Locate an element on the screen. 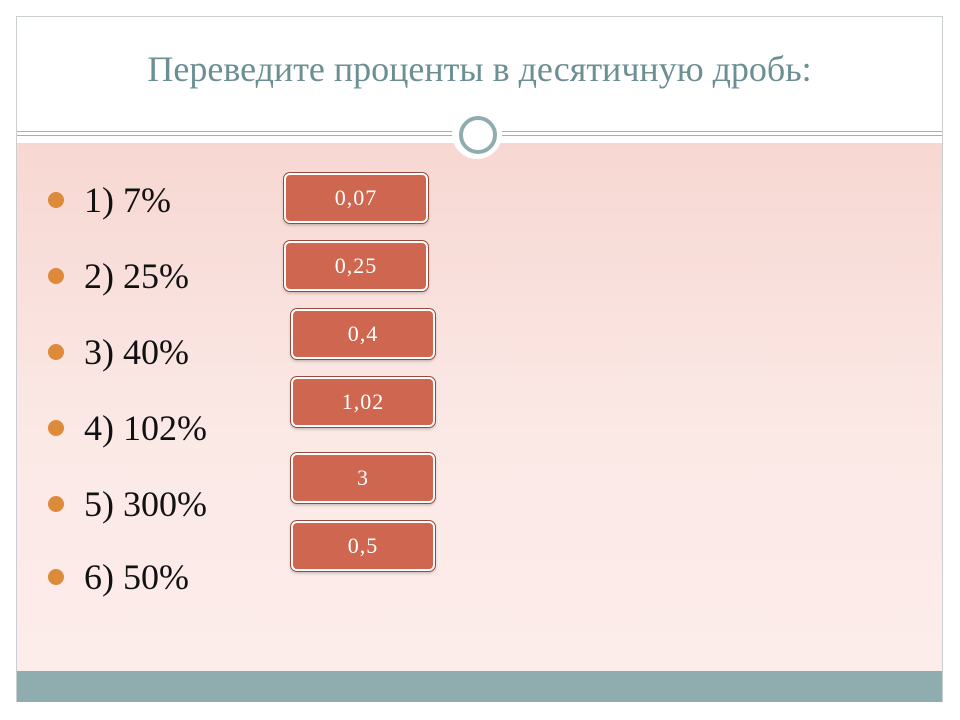  answer-box: 0,5 is located at coordinates (363, 546).